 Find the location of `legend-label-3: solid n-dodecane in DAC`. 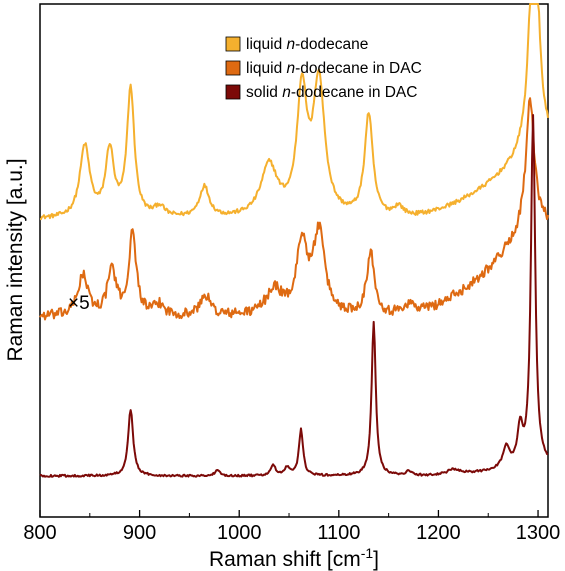

legend-label-3: solid n-dodecane in DAC is located at coordinates (331, 92).